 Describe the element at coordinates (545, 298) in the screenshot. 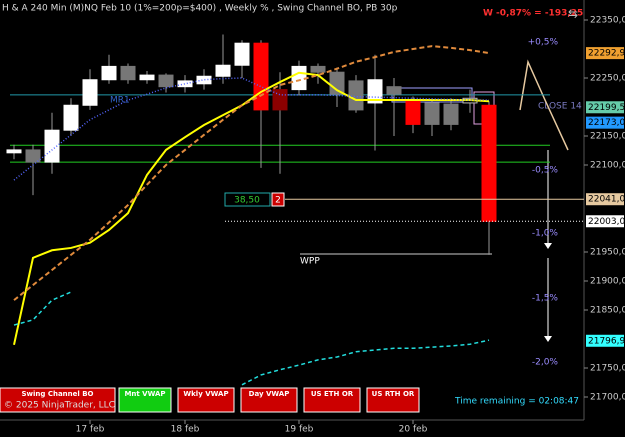

I see `percent-label: -1,5%` at that location.